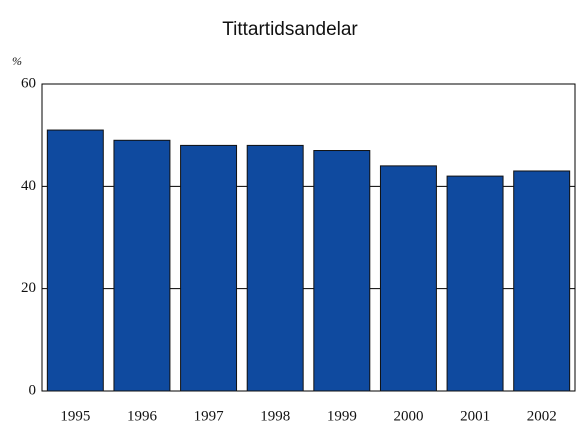 The image size is (578, 423). What do you see at coordinates (275, 415) in the screenshot?
I see `x-tick-label: 1998` at bounding box center [275, 415].